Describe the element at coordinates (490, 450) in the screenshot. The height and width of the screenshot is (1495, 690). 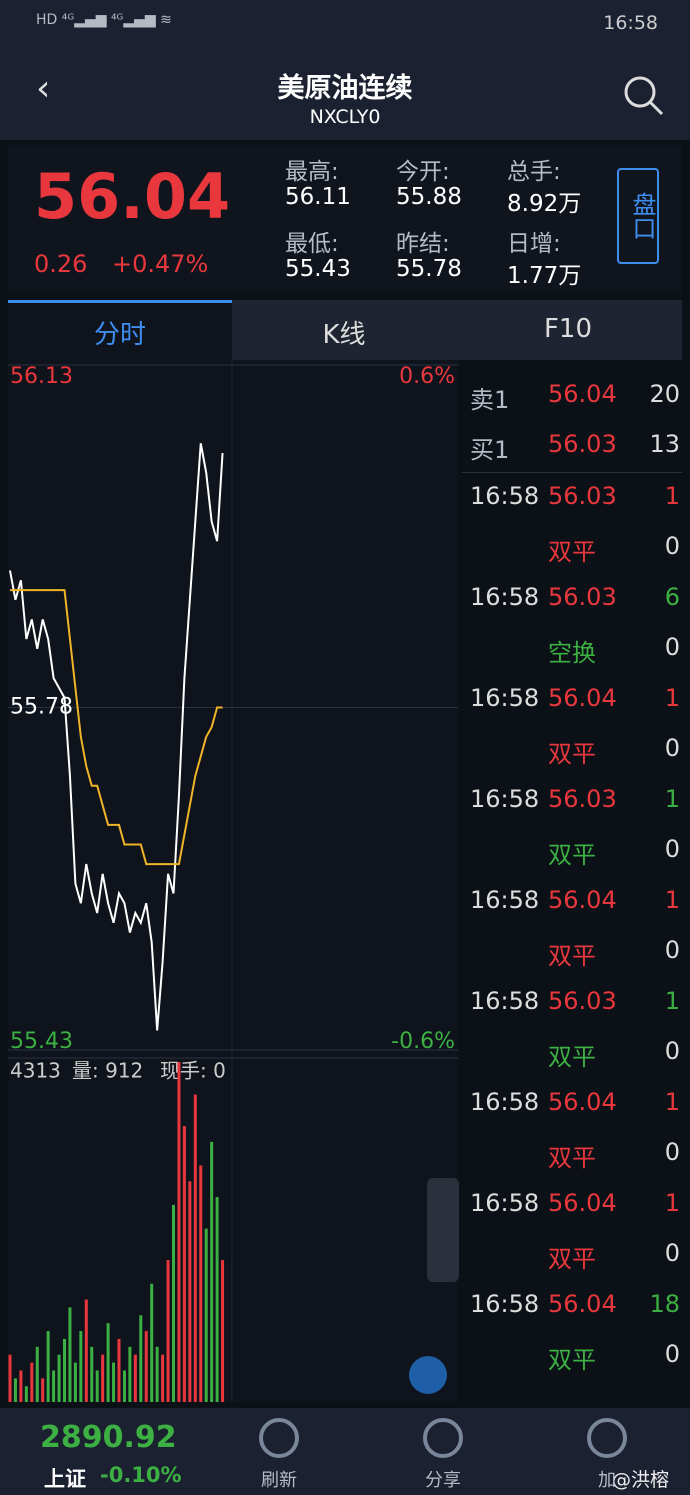
I see `book-side: 买1` at that location.